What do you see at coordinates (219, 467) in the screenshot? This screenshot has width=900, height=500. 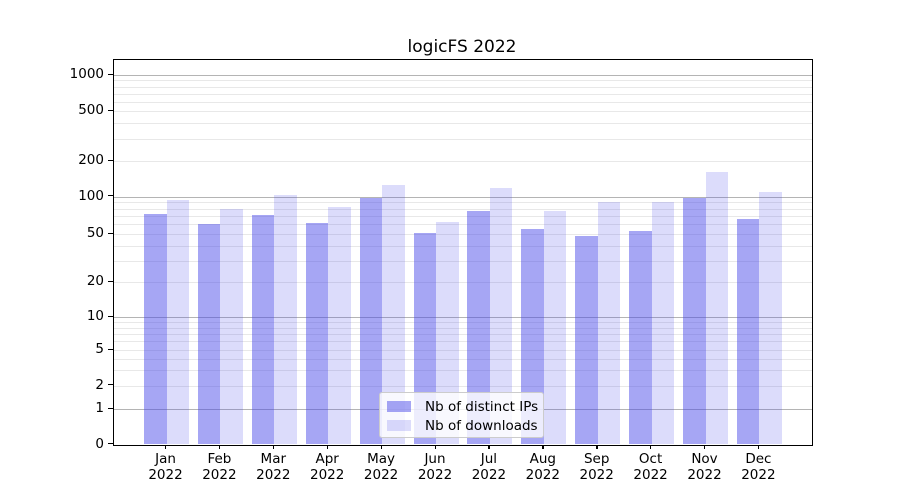 I see `x-tick-label: Feb 2022` at bounding box center [219, 467].